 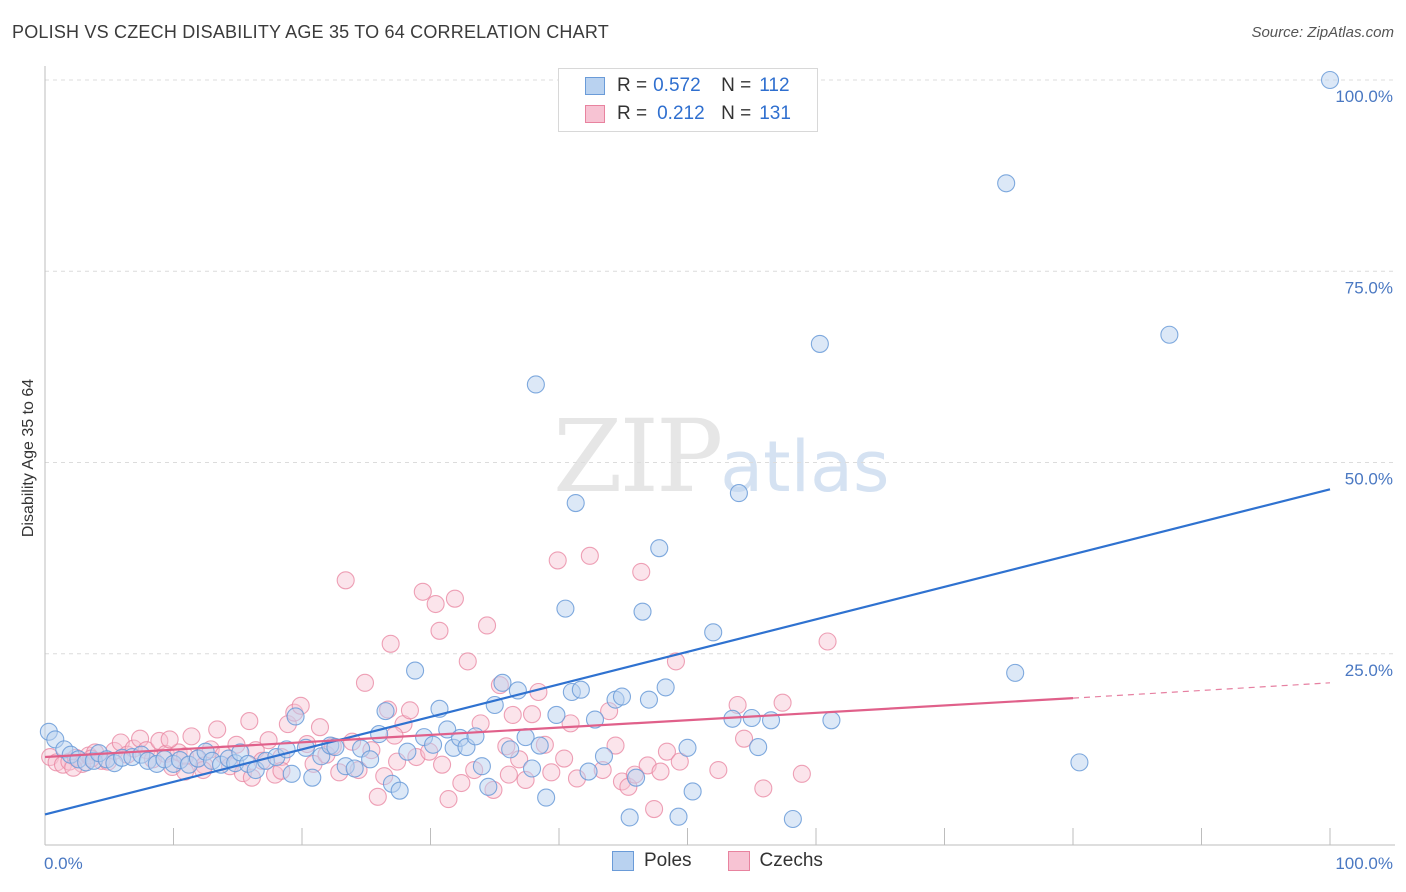 What do you see at coordinates (623, 861) in the screenshot?
I see `bottom-swatch-poles` at bounding box center [623, 861].